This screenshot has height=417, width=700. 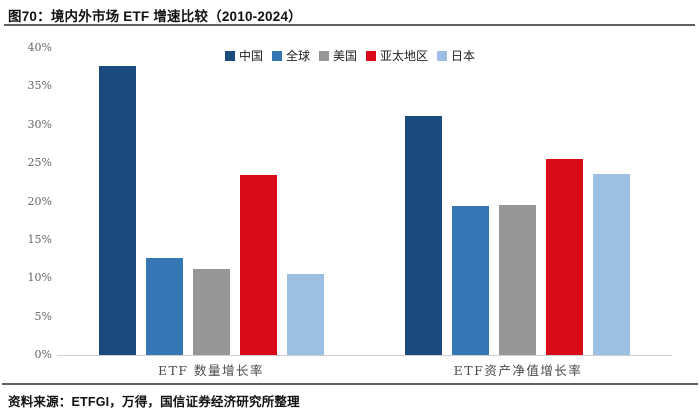 What do you see at coordinates (39, 163) in the screenshot?
I see `y-tick-label: 25%` at bounding box center [39, 163].